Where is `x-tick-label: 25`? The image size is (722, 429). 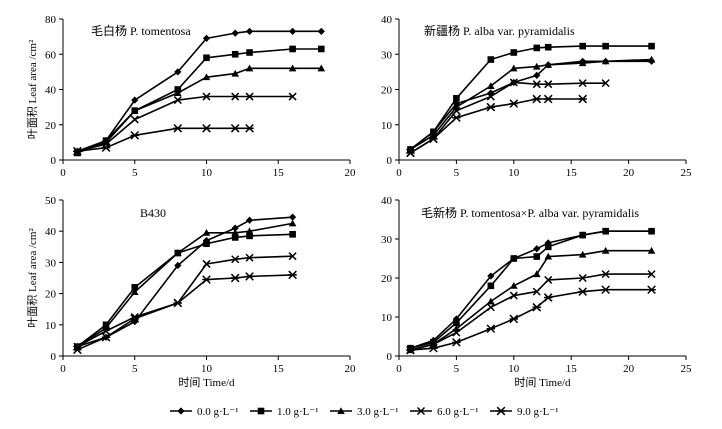
x-tick-label: 25 is located at coordinates (687, 369).